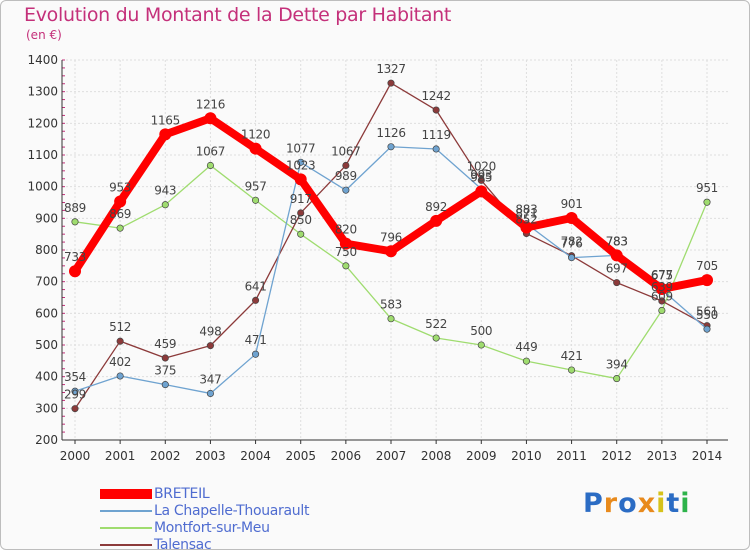  What do you see at coordinates (75, 377) in the screenshot?
I see `data-label: 354` at bounding box center [75, 377].